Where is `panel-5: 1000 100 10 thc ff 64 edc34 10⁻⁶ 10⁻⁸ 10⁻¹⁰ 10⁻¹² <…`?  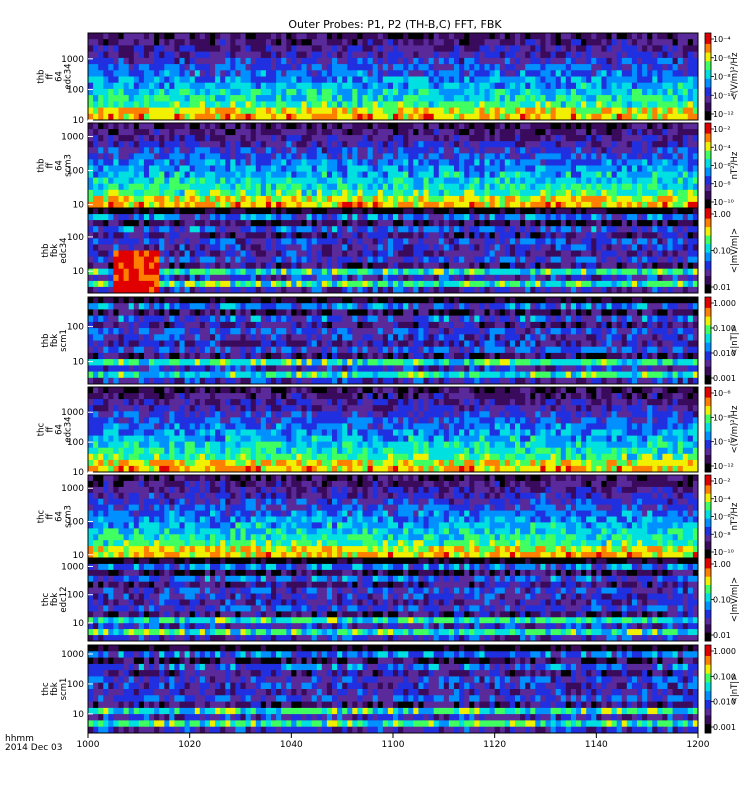
panel-5: 1000 100 10 thc ff 64 edc34 10⁻⁶ 10⁻⁸ 10⁻¹⁰ 10⁻¹² <… is located at coordinates (388, 432).